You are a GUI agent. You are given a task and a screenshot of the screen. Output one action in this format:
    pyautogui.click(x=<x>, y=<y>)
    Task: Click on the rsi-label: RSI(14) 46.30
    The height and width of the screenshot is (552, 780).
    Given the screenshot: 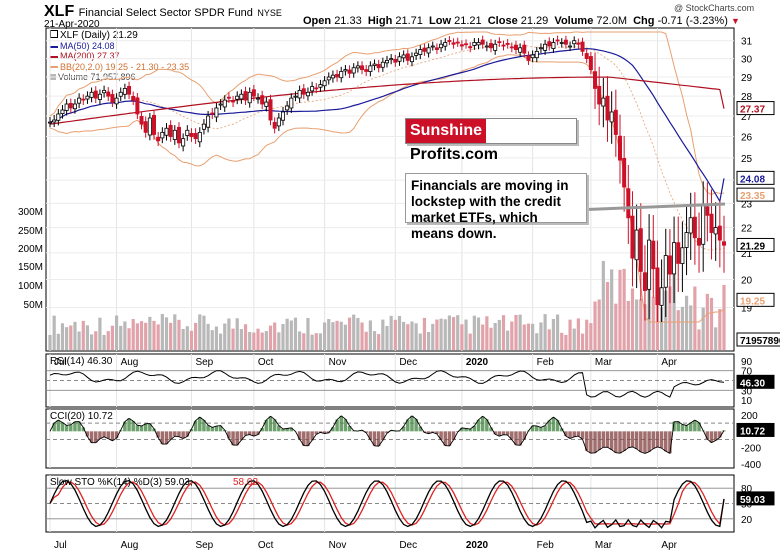 What is the action you would take?
    pyautogui.click(x=81, y=361)
    